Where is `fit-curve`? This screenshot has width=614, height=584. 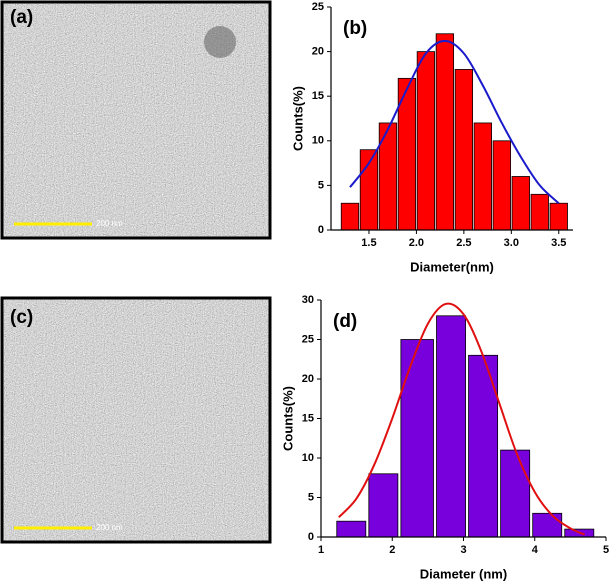
fit-curve is located at coordinates (454, 121).